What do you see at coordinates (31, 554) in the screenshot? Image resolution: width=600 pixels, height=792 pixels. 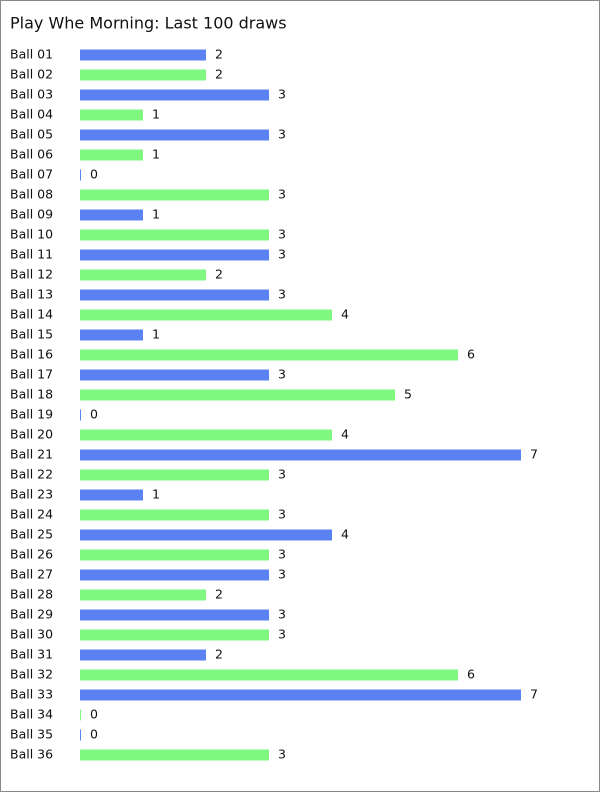 I see `category-label: Ball 26` at bounding box center [31, 554].